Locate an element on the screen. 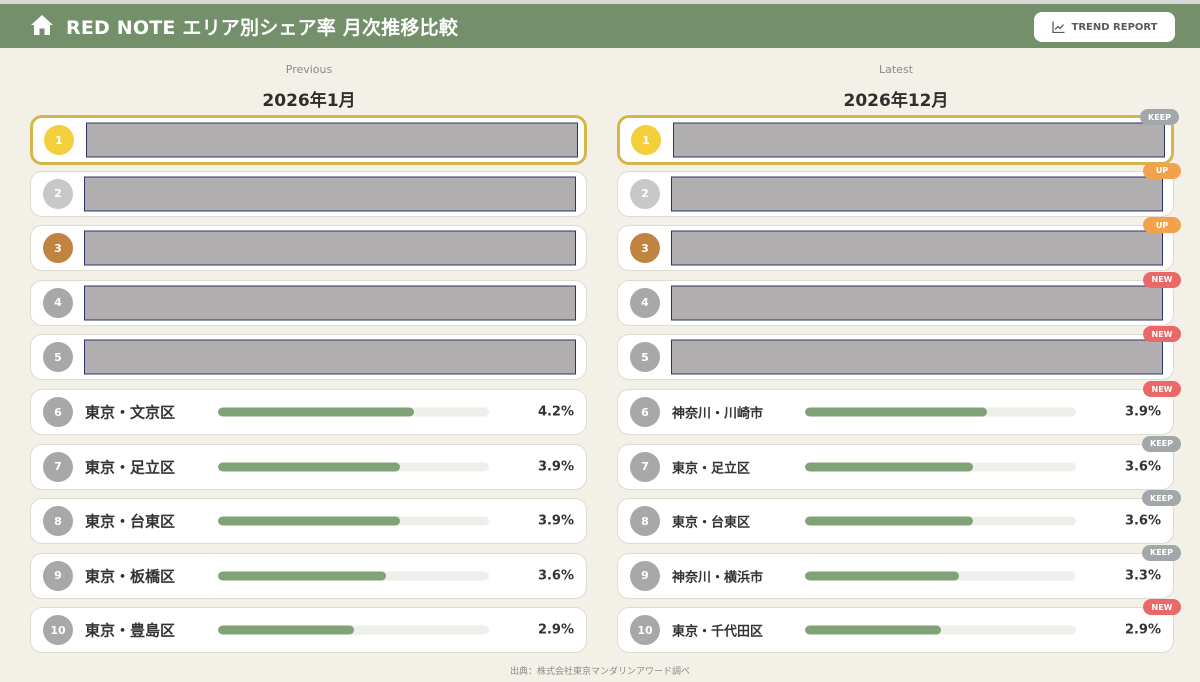 The width and height of the screenshot is (1200, 682). previous-month-title: 2026年1月 is located at coordinates (309, 101).